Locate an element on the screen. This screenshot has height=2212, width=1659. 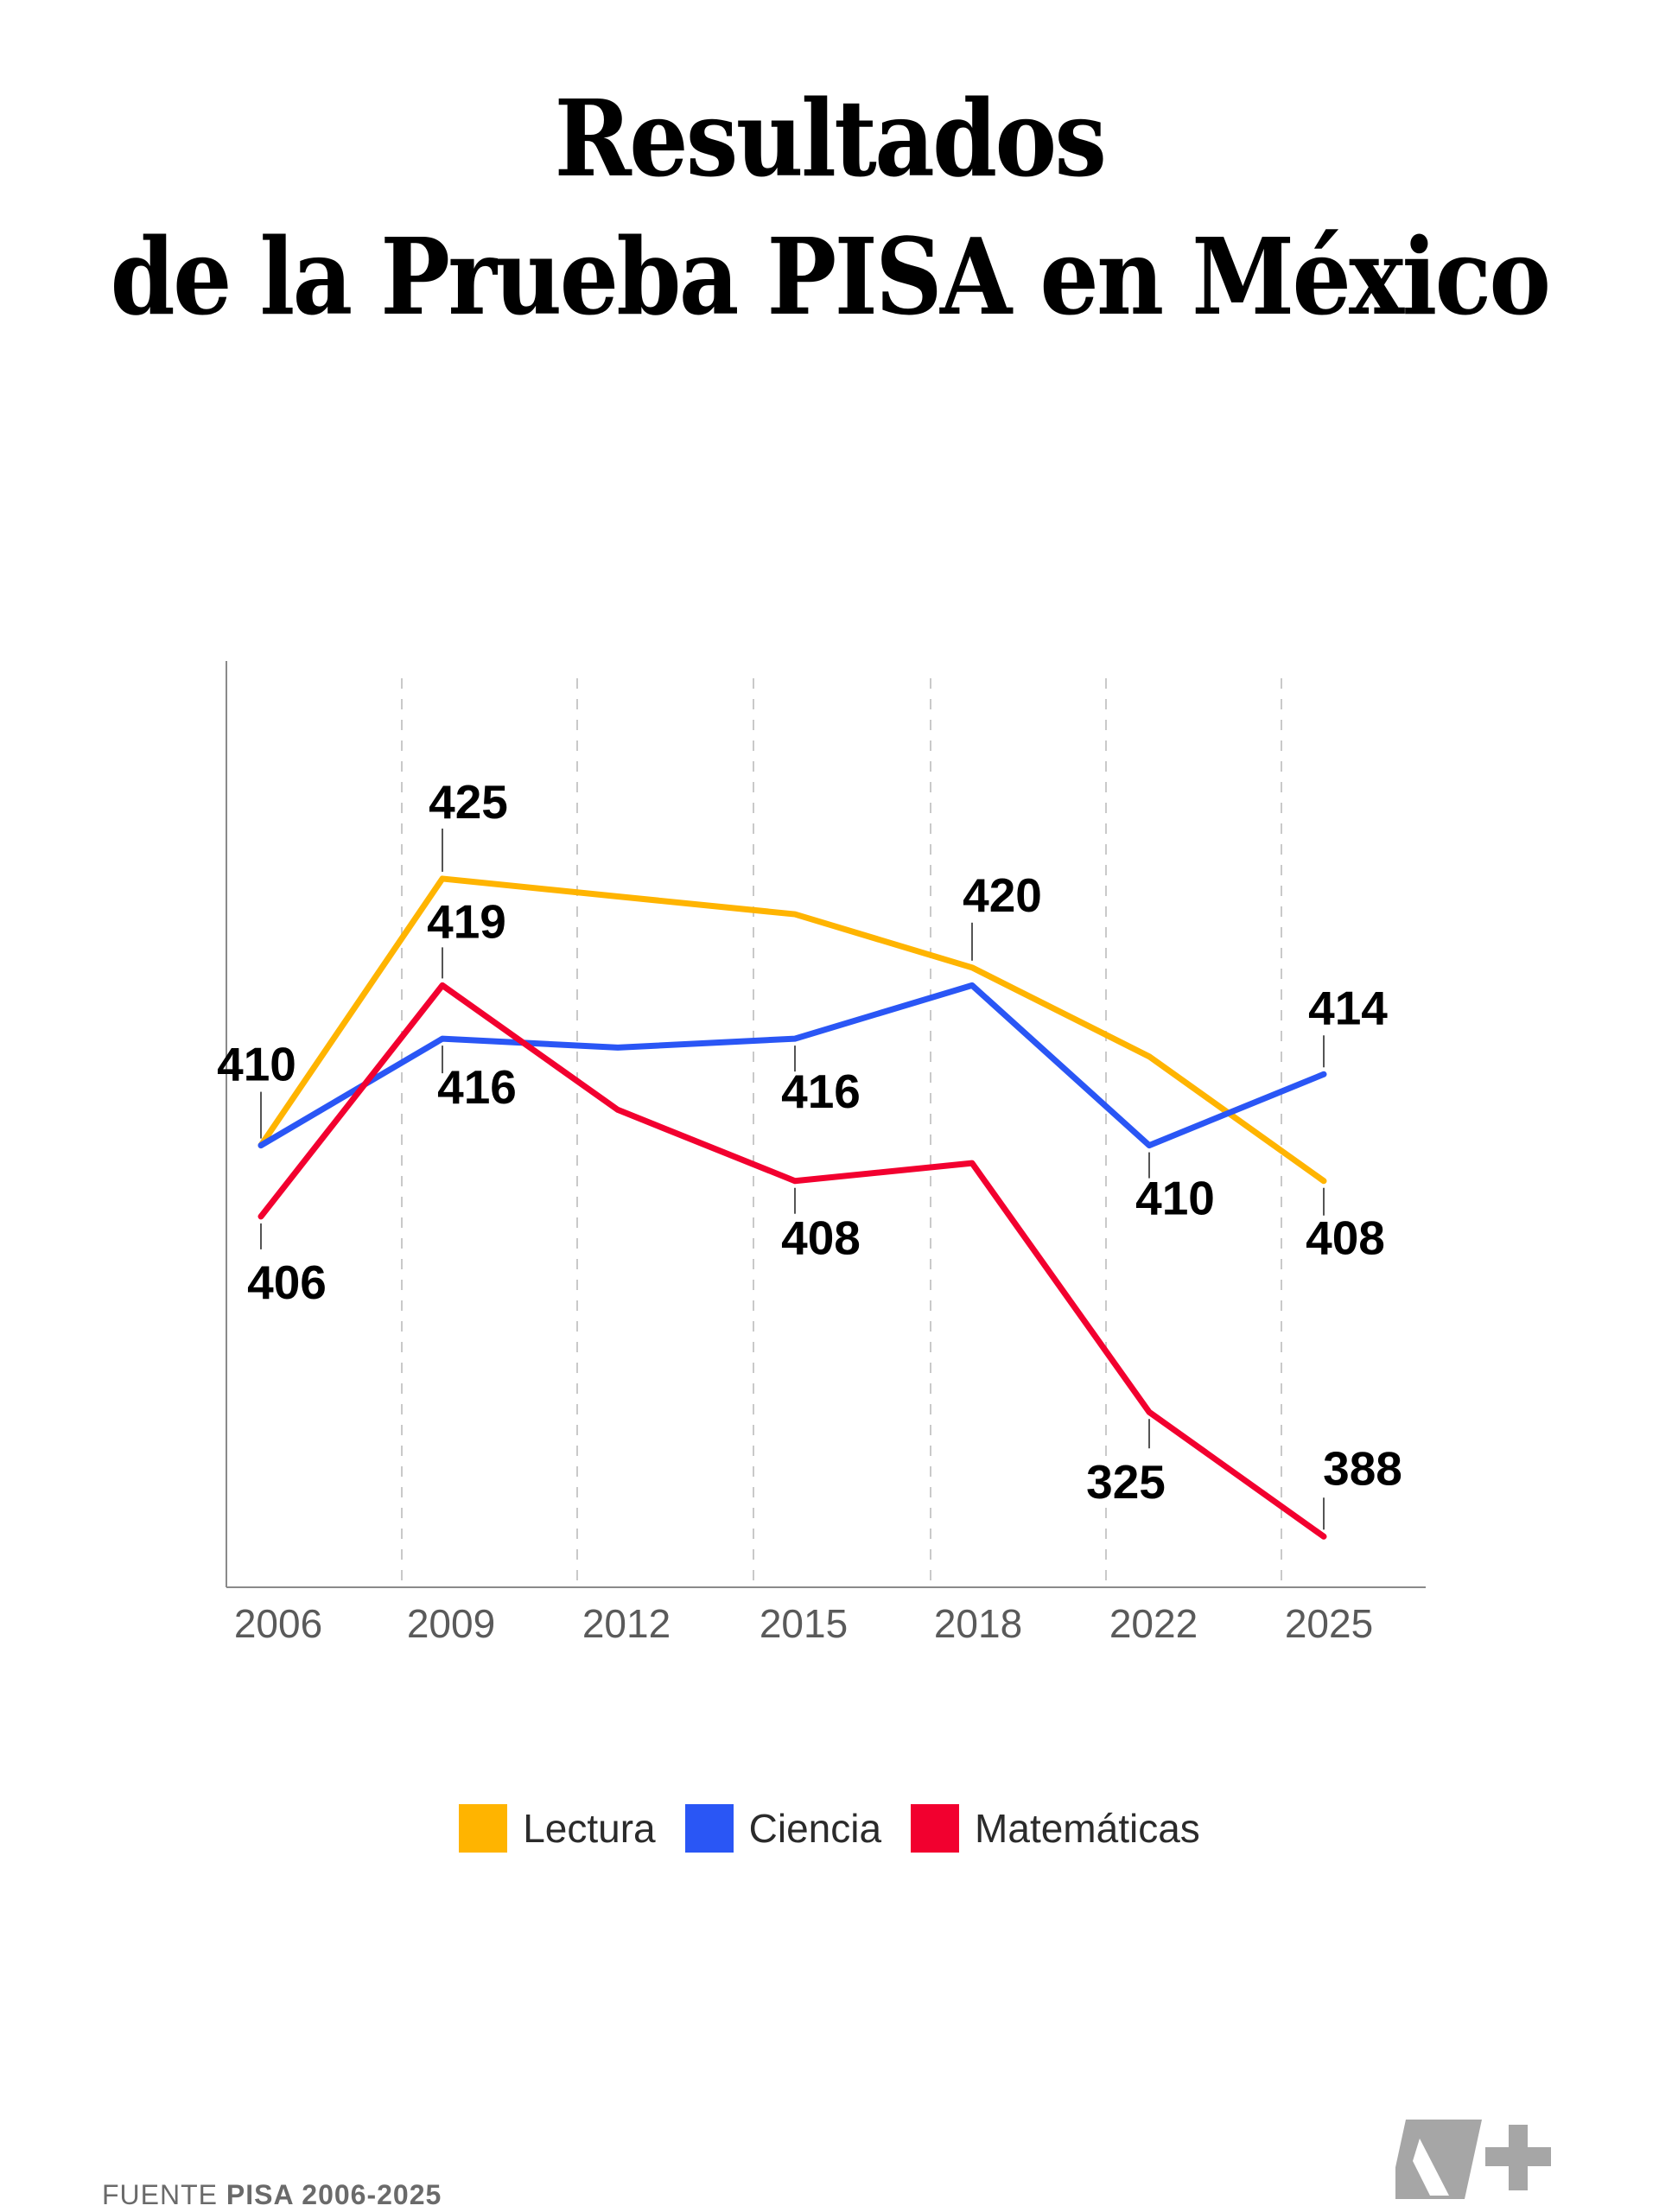
legend-item-lectura: Lectura is located at coordinates (557, 1828).